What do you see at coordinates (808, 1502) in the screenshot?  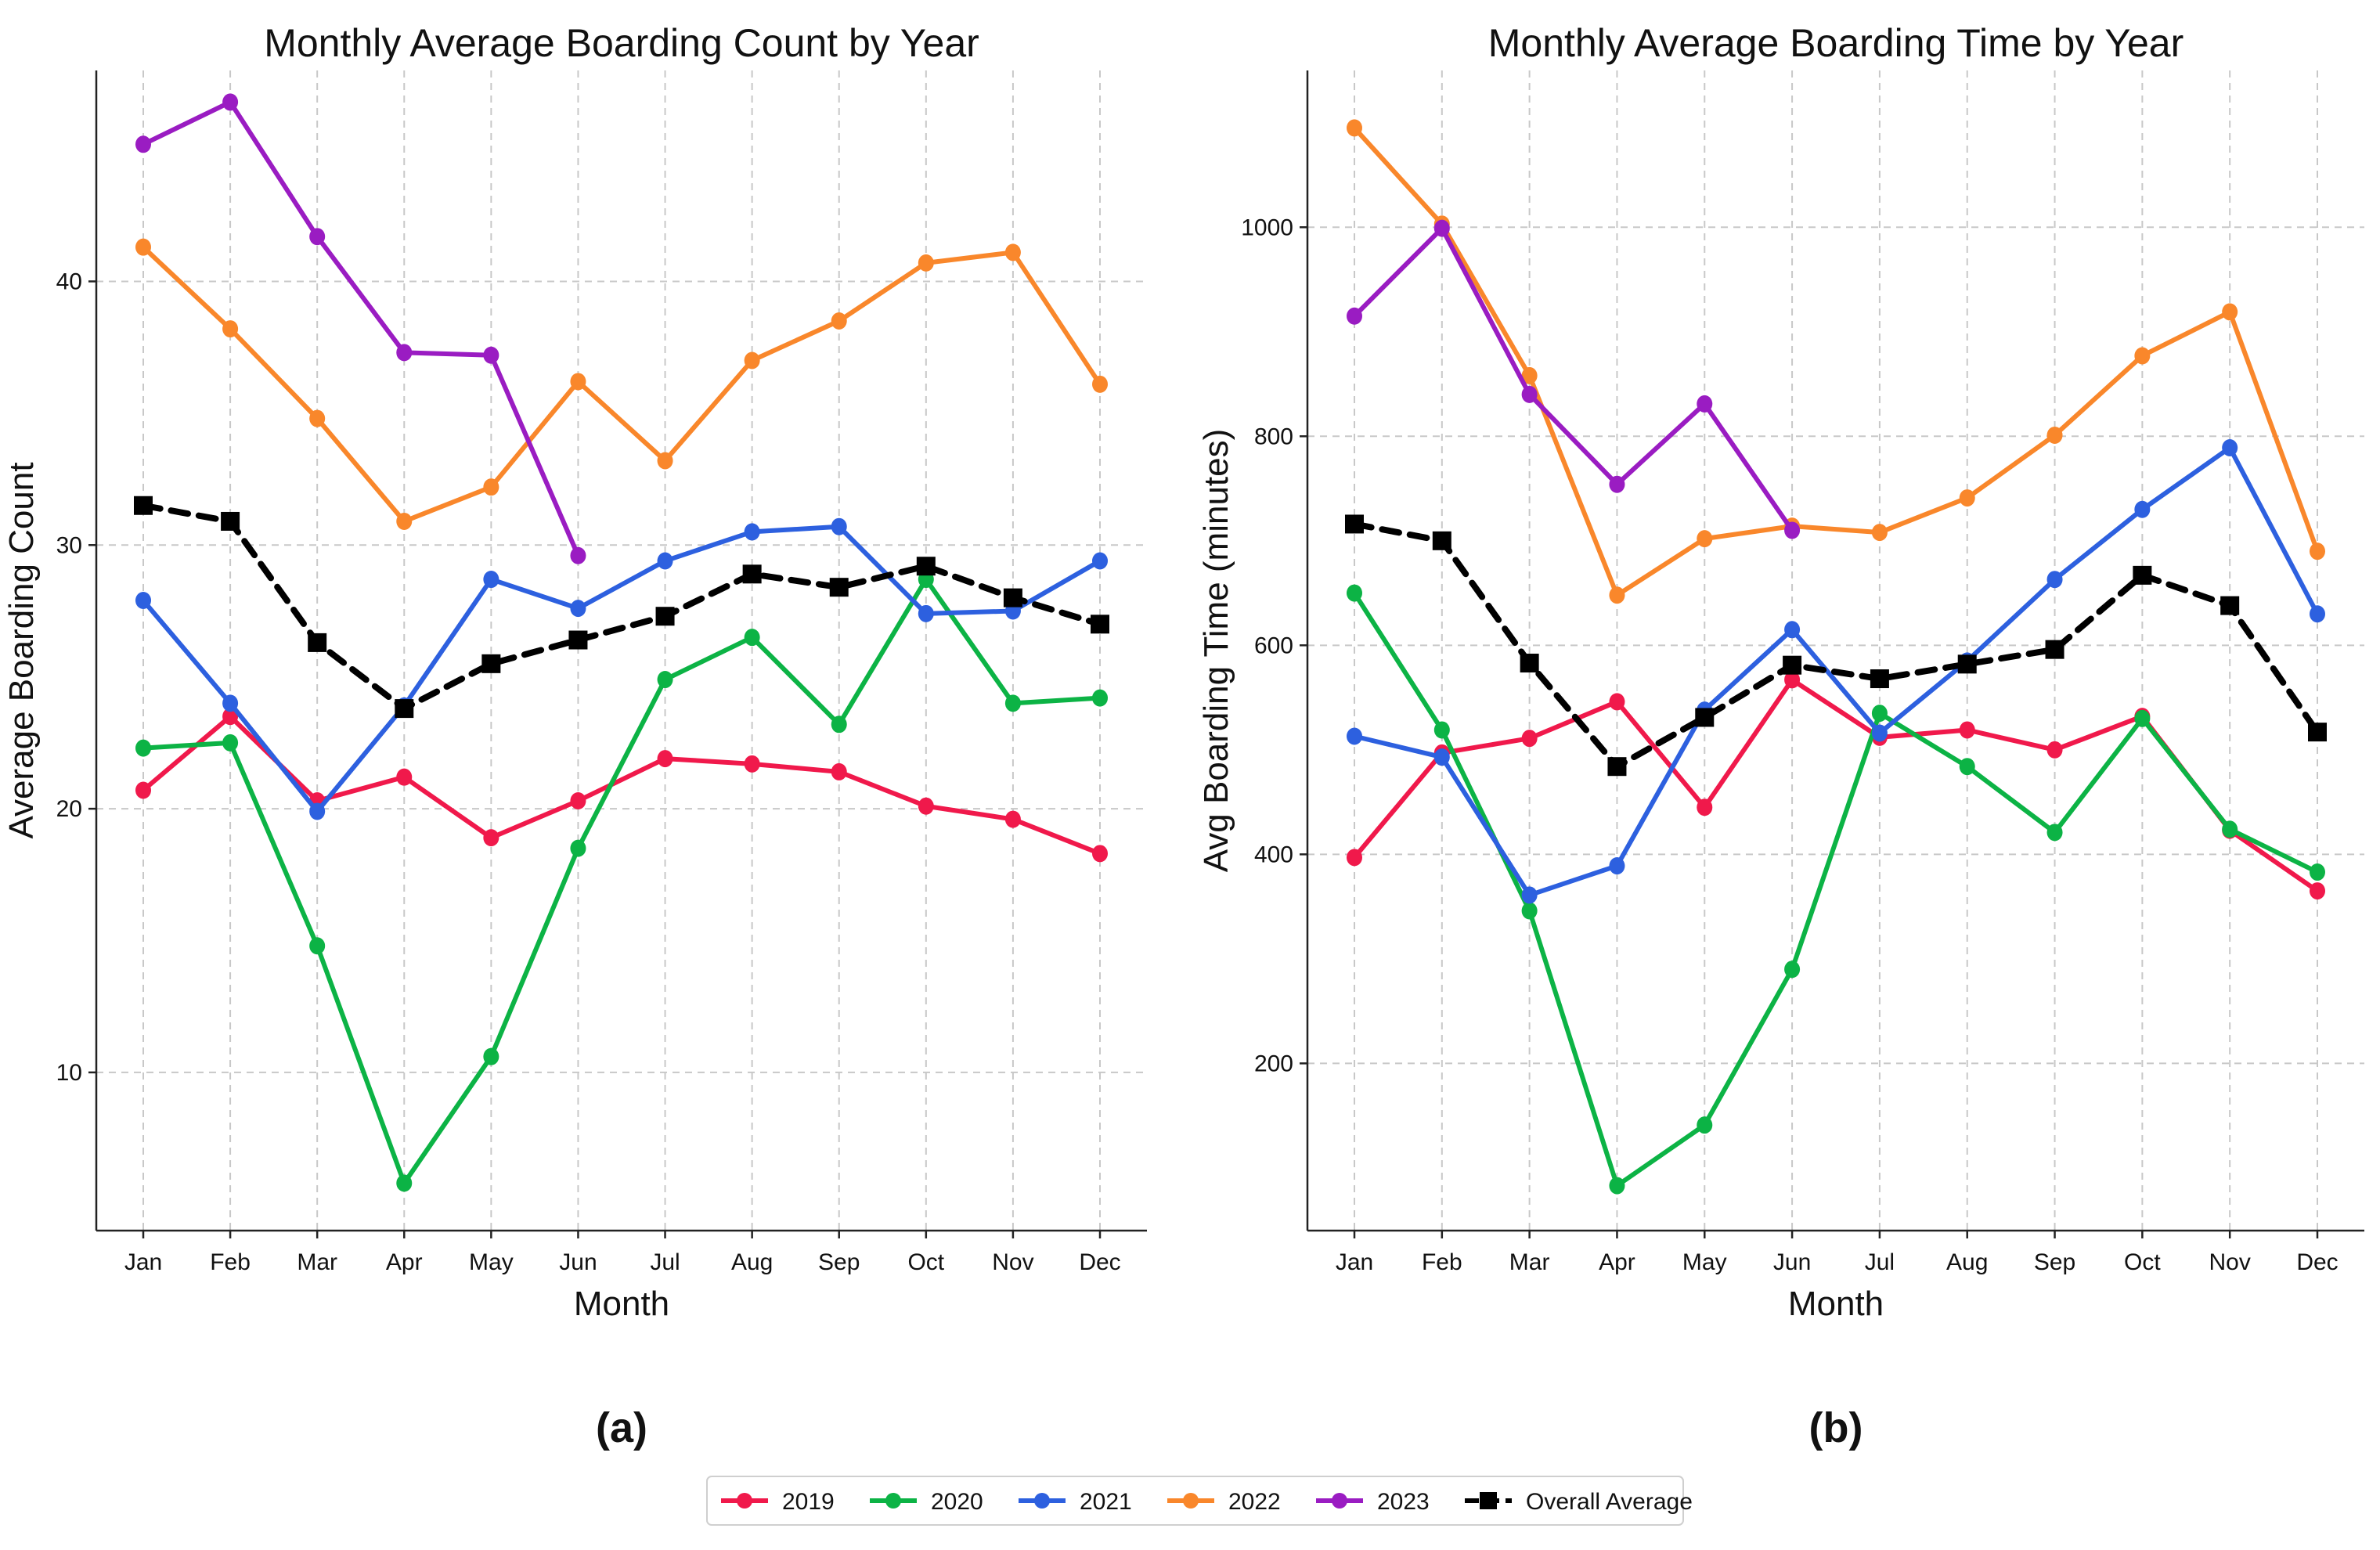 I see `legend-label: 2019` at bounding box center [808, 1502].